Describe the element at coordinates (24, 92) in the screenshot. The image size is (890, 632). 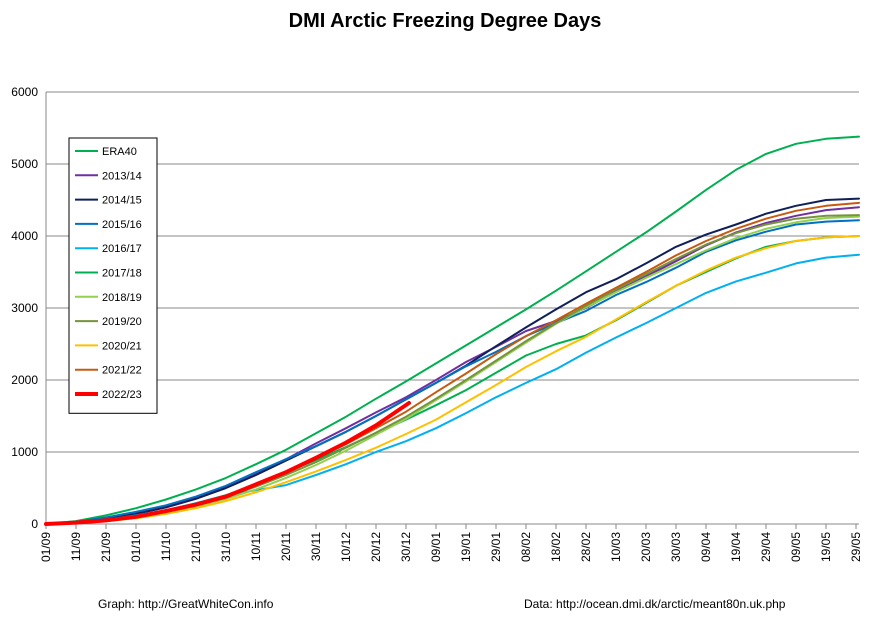
I see `y-tick-label: 6000` at that location.